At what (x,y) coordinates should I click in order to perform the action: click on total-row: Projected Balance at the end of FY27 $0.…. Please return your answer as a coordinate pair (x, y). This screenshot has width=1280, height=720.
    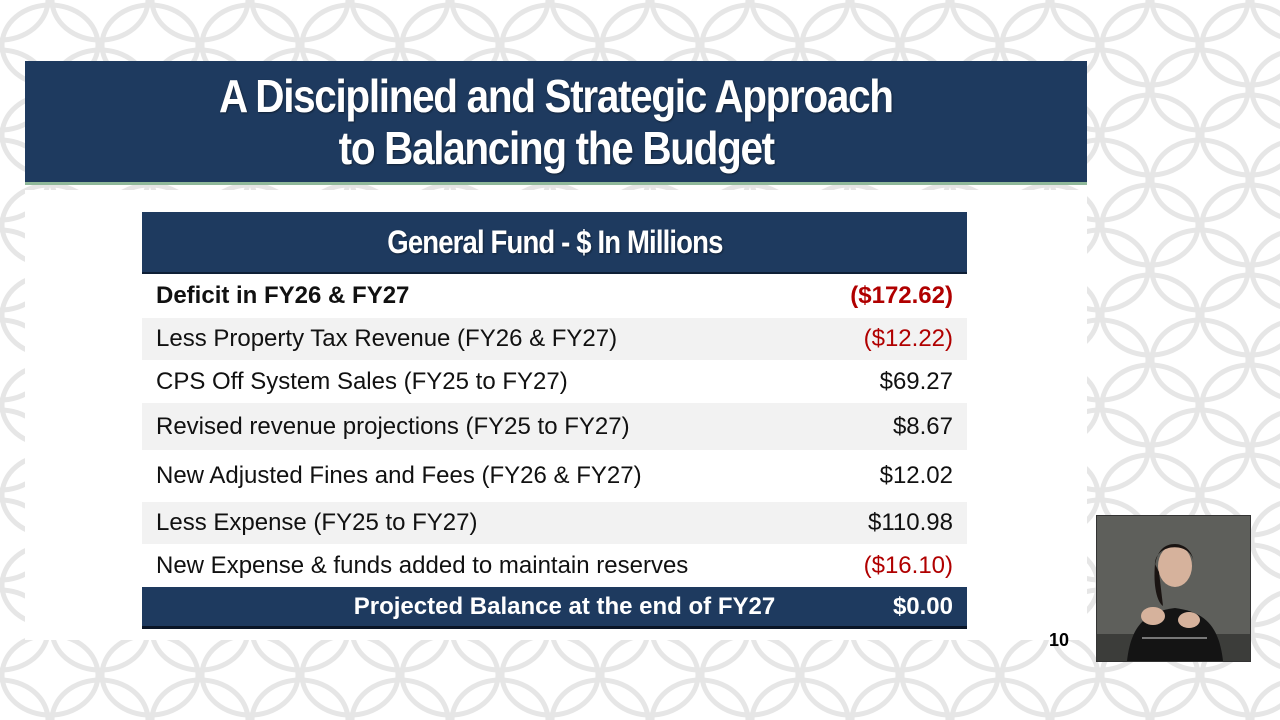
    Looking at the image, I should click on (554, 608).